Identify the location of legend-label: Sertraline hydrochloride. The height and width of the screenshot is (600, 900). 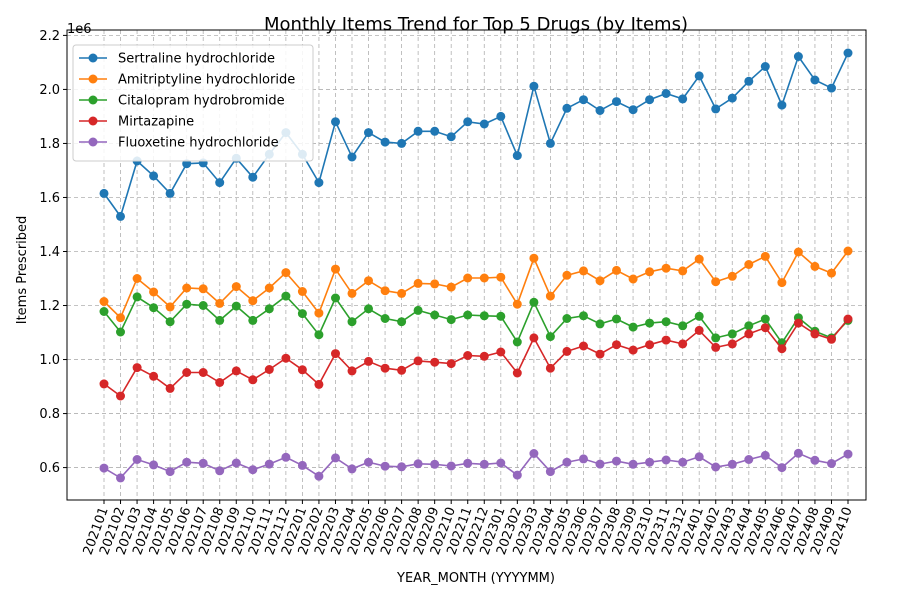
(196, 59).